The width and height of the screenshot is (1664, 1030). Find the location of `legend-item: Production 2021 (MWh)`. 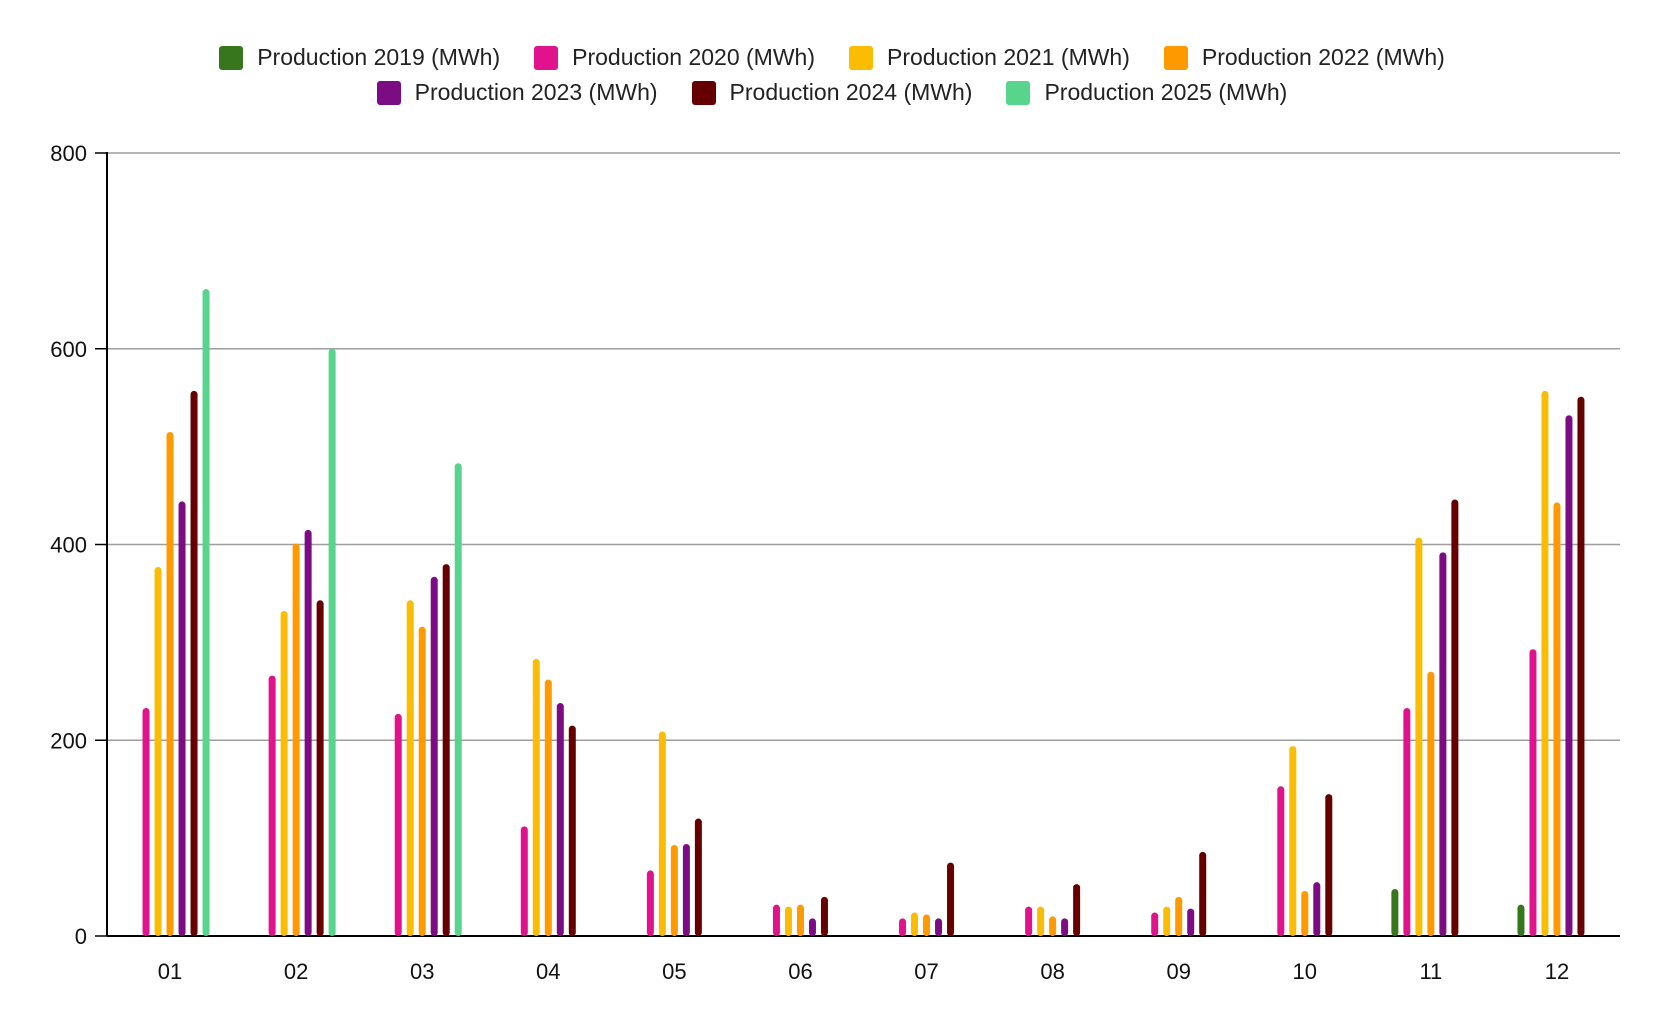

legend-item: Production 2021 (MWh) is located at coordinates (989, 57).